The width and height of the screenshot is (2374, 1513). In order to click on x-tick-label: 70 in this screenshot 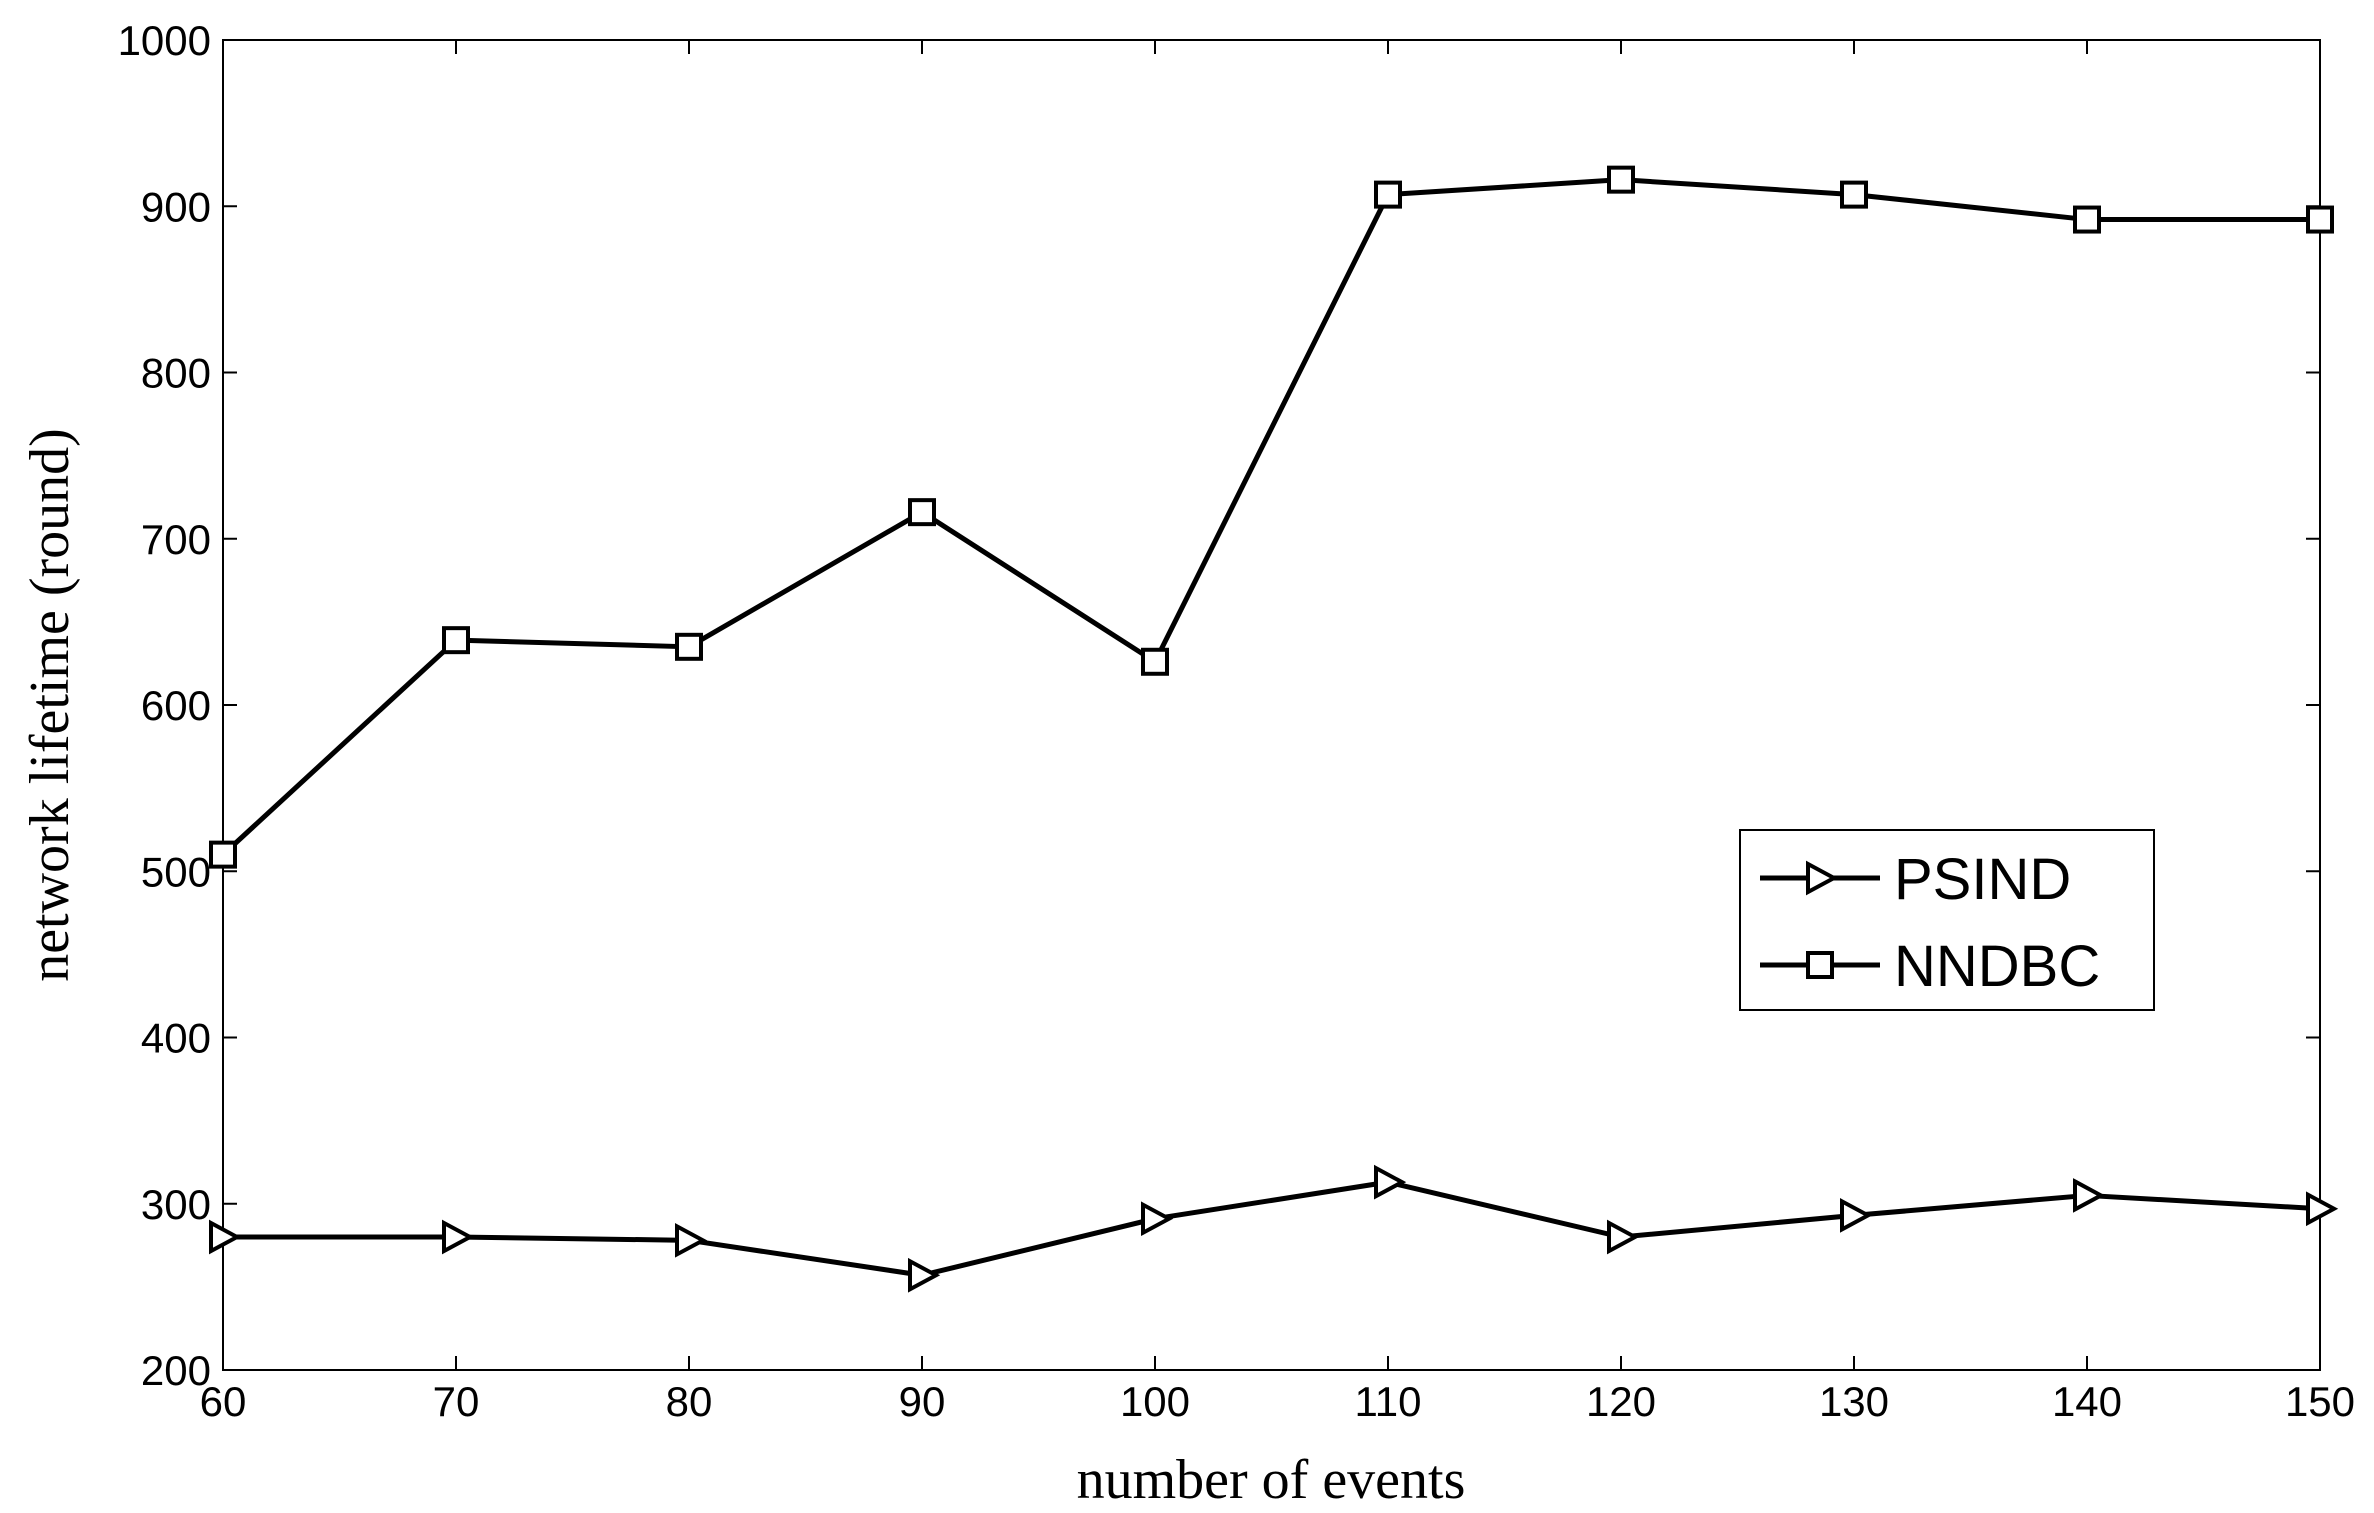, I will do `click(456, 1401)`.